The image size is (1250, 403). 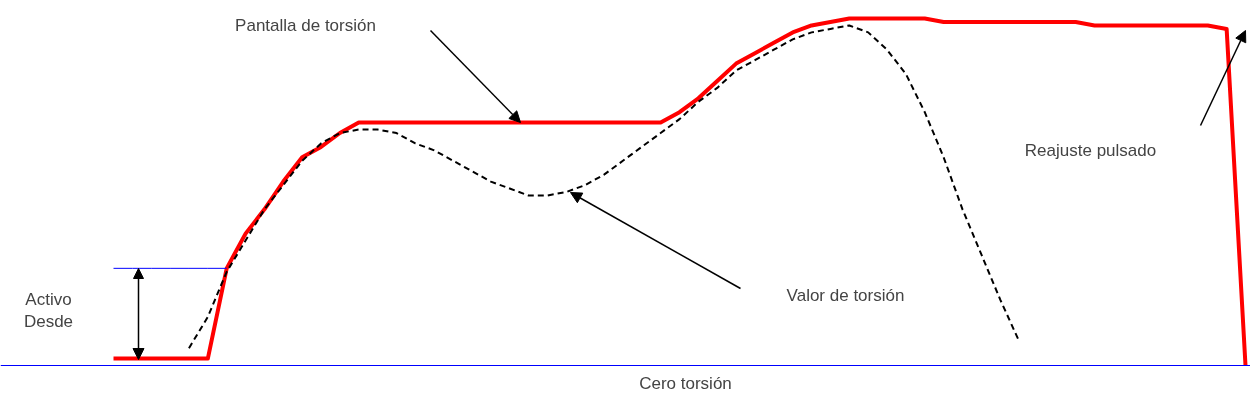 I want to click on ref-line-label: Cero torsión, so click(x=685, y=383).